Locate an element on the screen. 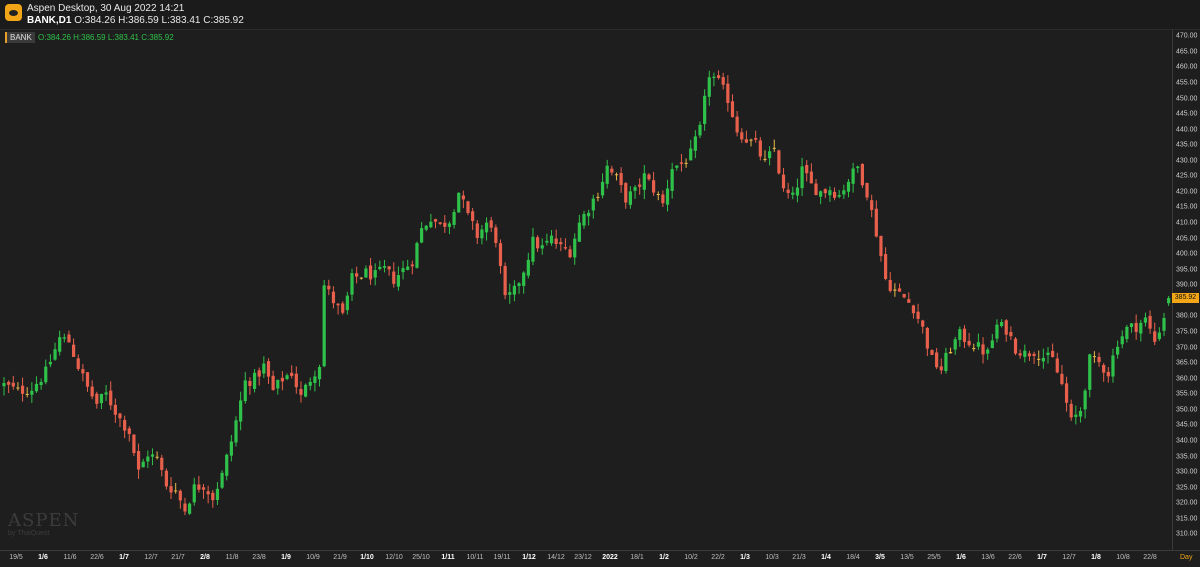 This screenshot has width=1200, height=567. price-tick: 365.00 is located at coordinates (1187, 363).